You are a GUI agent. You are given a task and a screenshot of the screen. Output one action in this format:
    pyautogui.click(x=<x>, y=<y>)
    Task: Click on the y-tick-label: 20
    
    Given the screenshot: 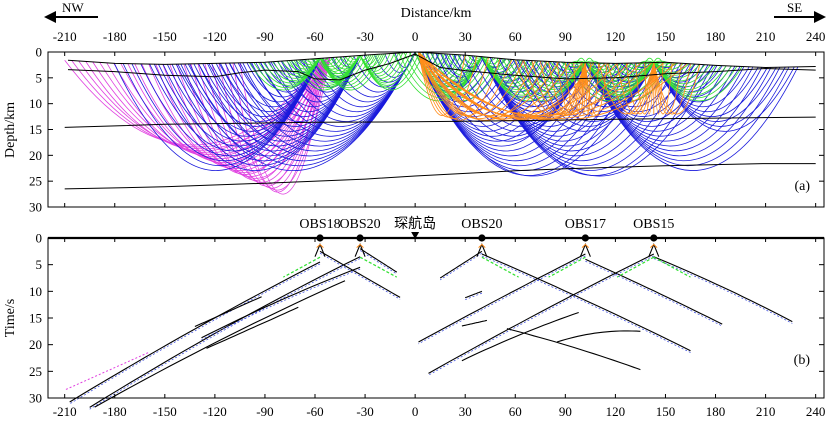 What is the action you would take?
    pyautogui.click(x=35, y=155)
    